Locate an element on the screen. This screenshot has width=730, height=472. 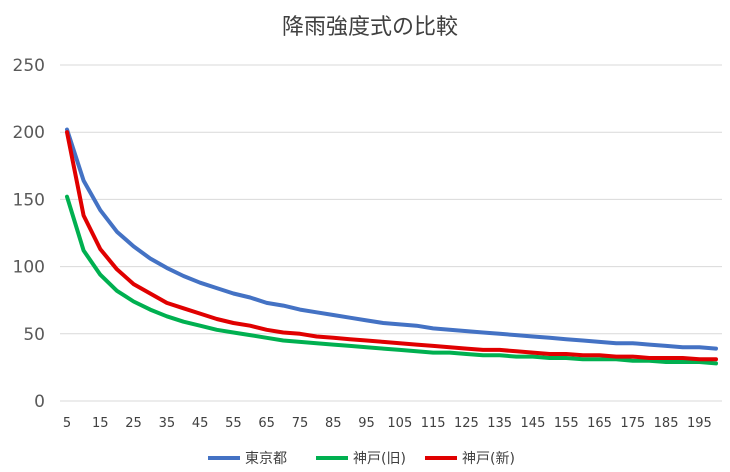
x-tick-label: 135 is located at coordinates (499, 423).